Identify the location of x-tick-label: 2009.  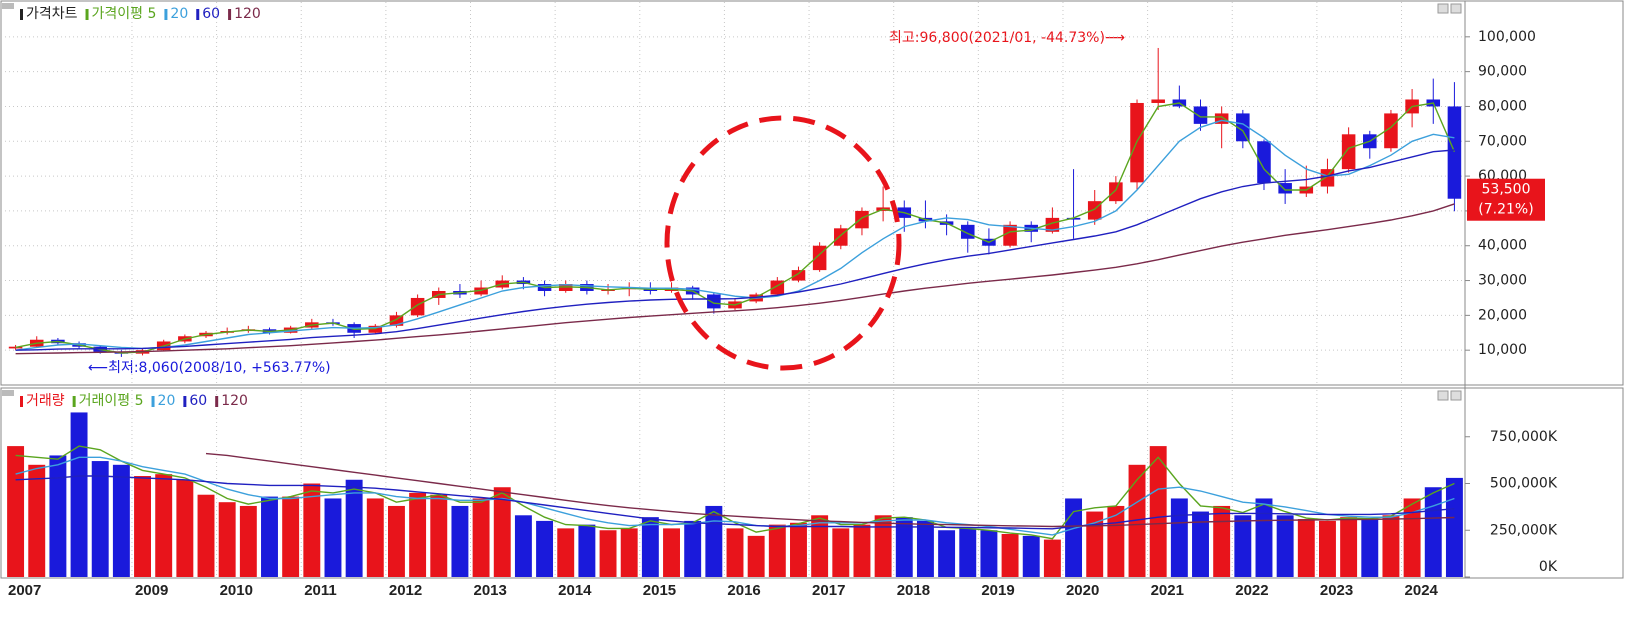
(151, 590).